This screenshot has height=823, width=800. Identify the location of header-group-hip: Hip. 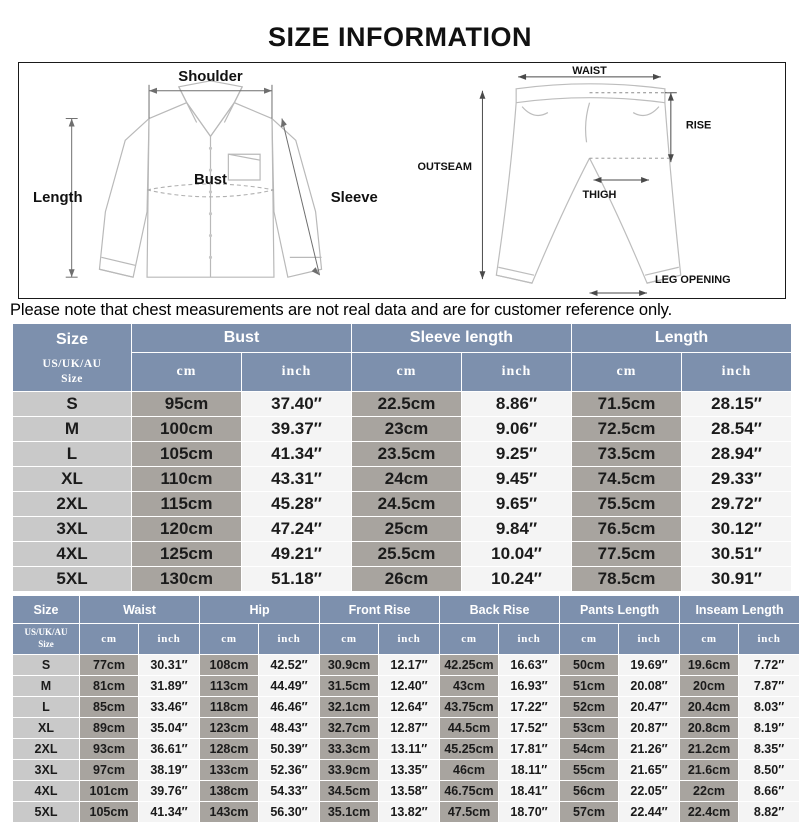
(260, 609).